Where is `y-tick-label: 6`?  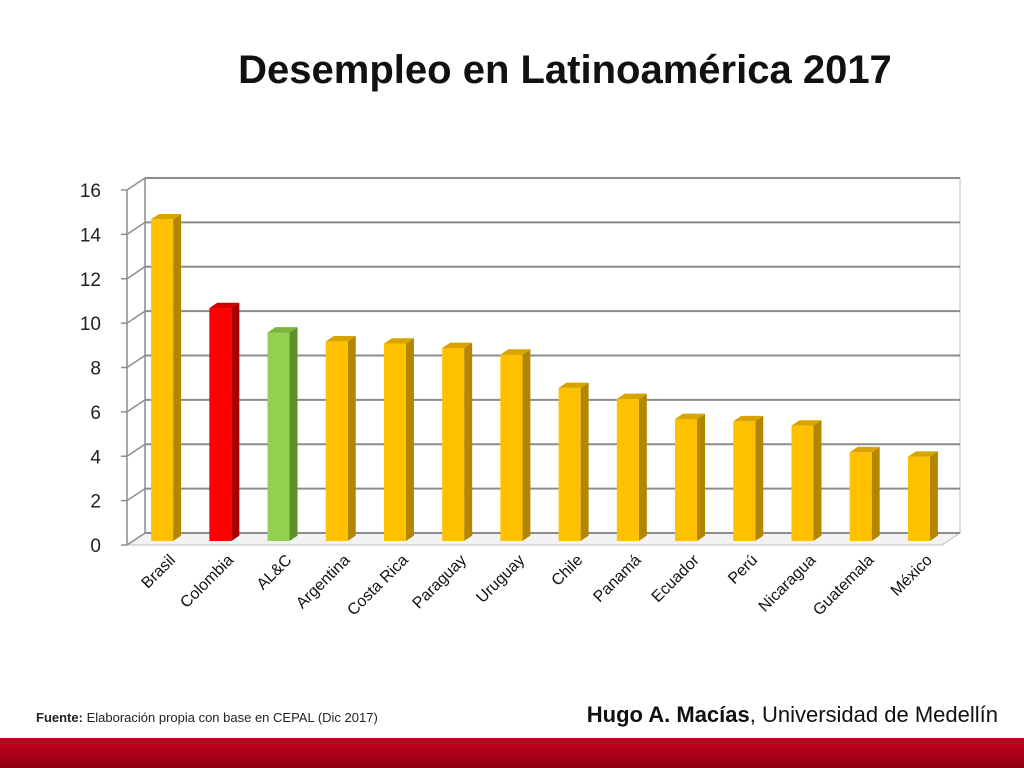
y-tick-label: 6 is located at coordinates (95, 413).